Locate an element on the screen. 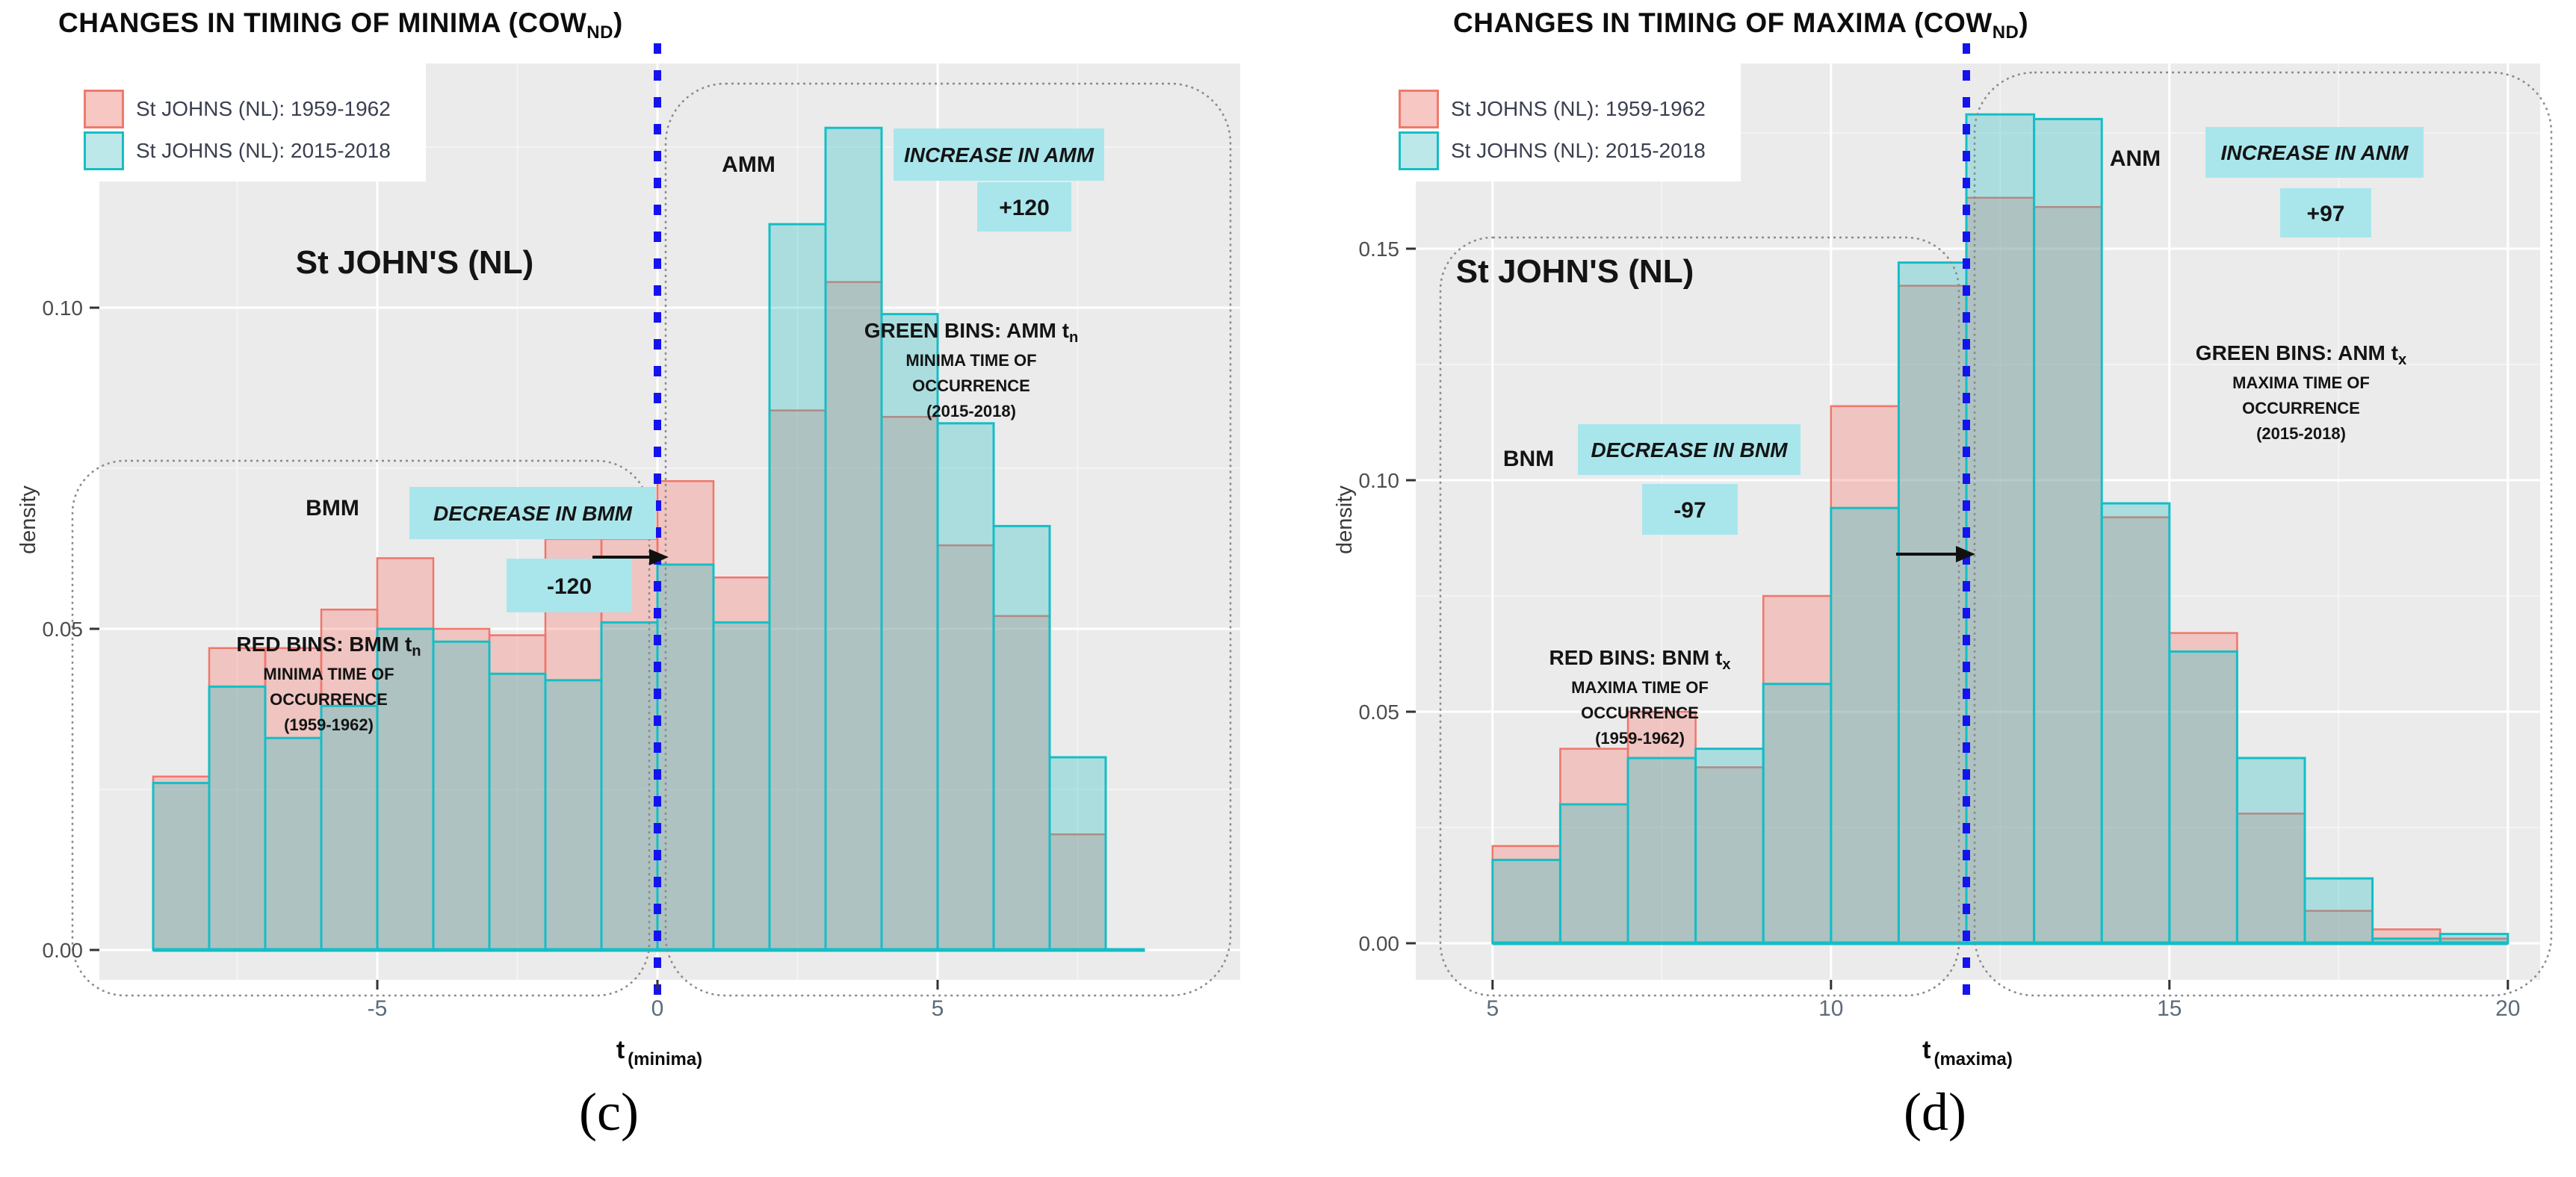 Image resolution: width=2576 pixels, height=1177 pixels. anm-label: ANM is located at coordinates (2135, 158).